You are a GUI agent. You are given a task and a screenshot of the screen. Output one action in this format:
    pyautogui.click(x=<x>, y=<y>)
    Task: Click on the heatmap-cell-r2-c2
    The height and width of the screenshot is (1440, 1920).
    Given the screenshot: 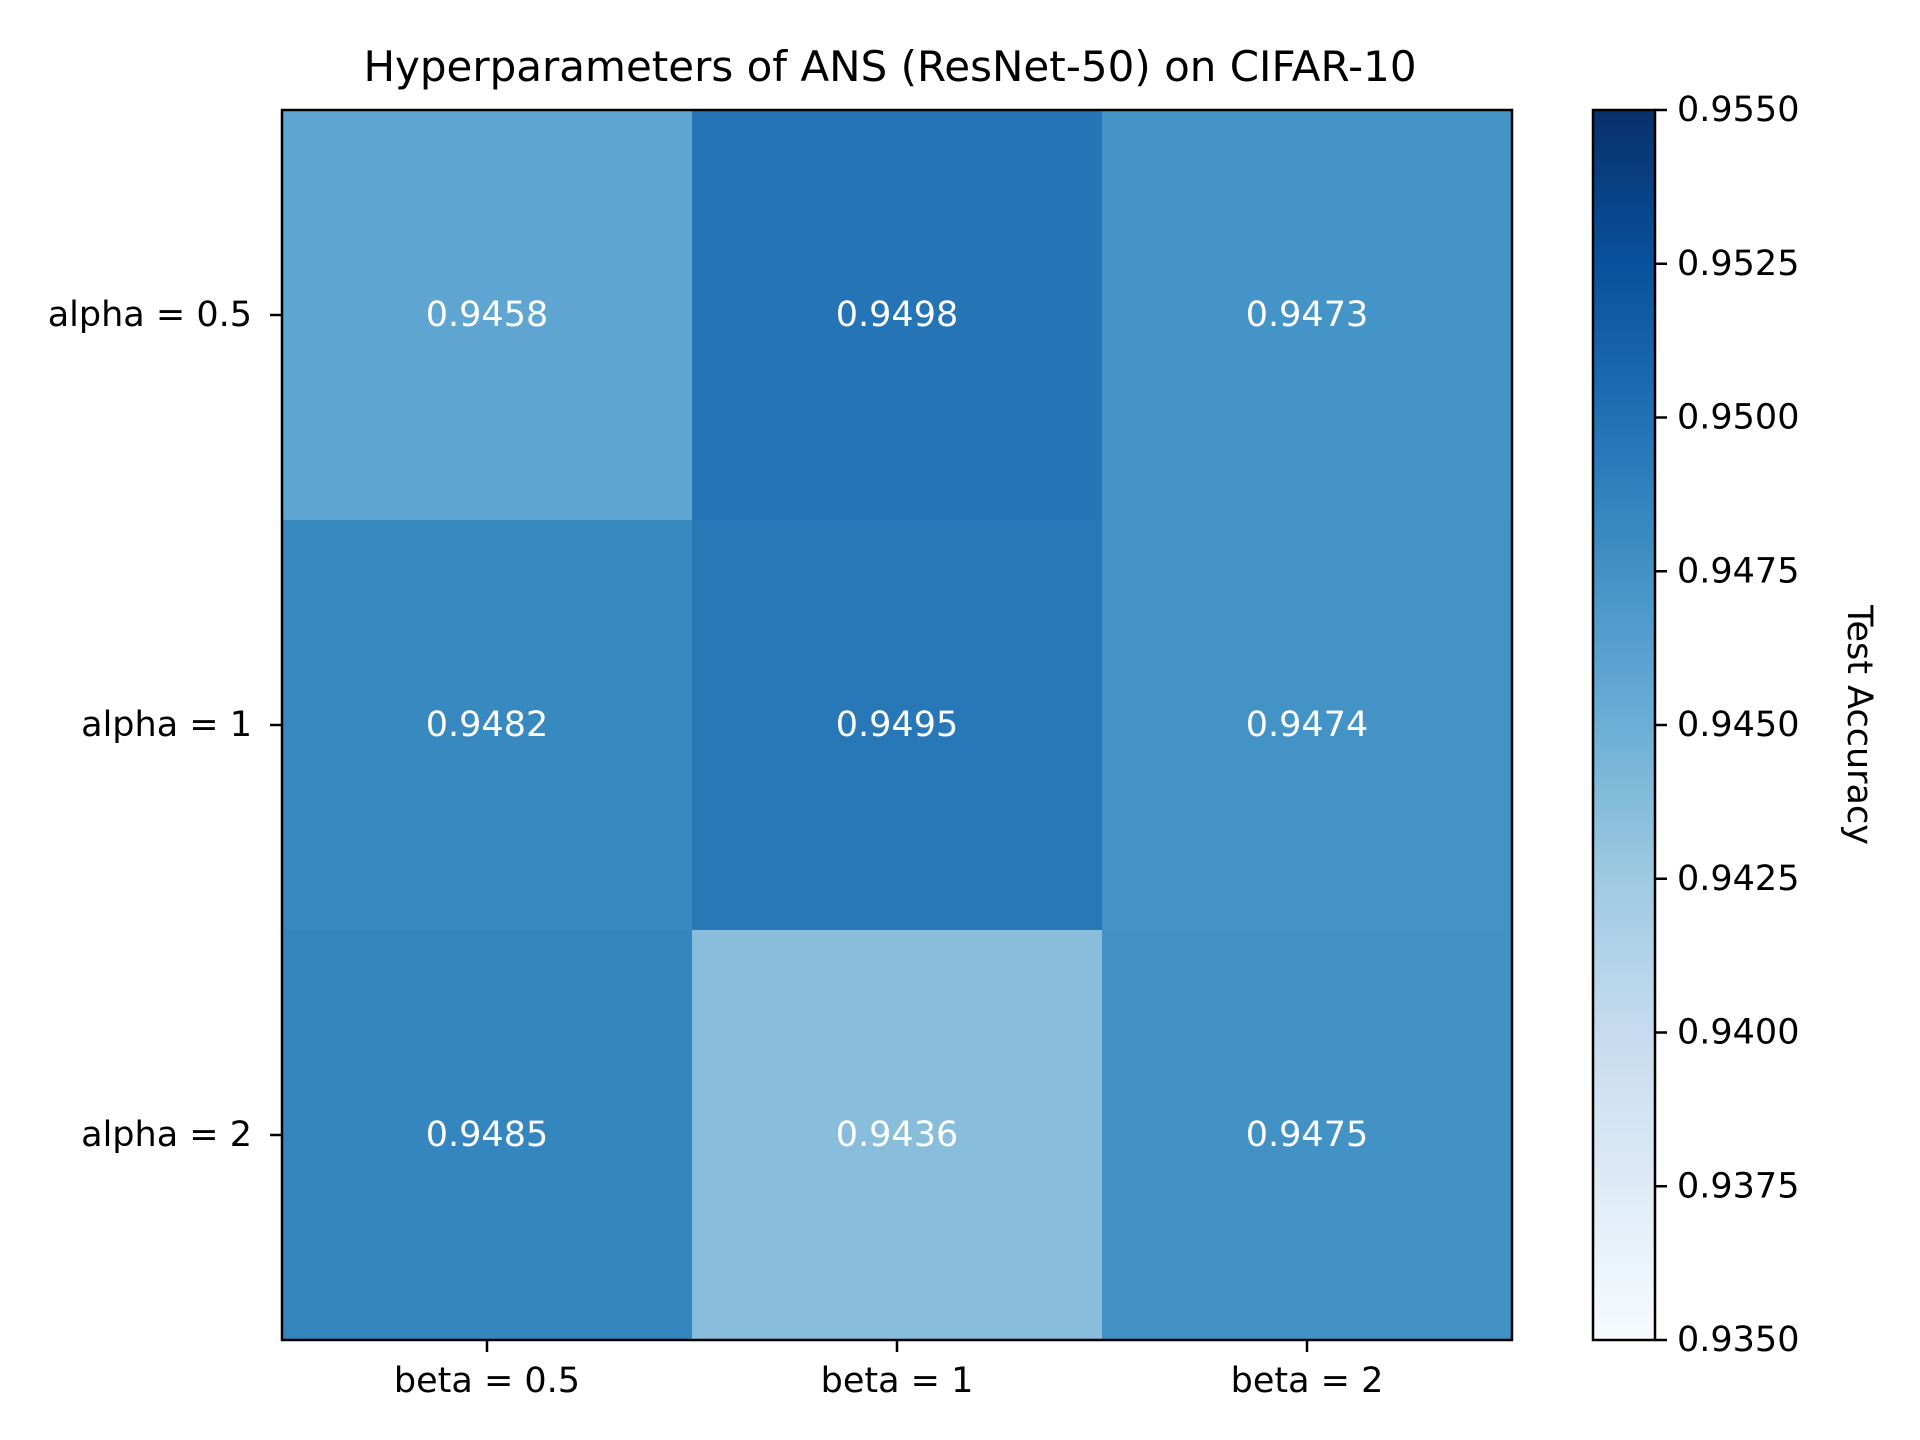 What is the action you would take?
    pyautogui.click(x=1307, y=1135)
    